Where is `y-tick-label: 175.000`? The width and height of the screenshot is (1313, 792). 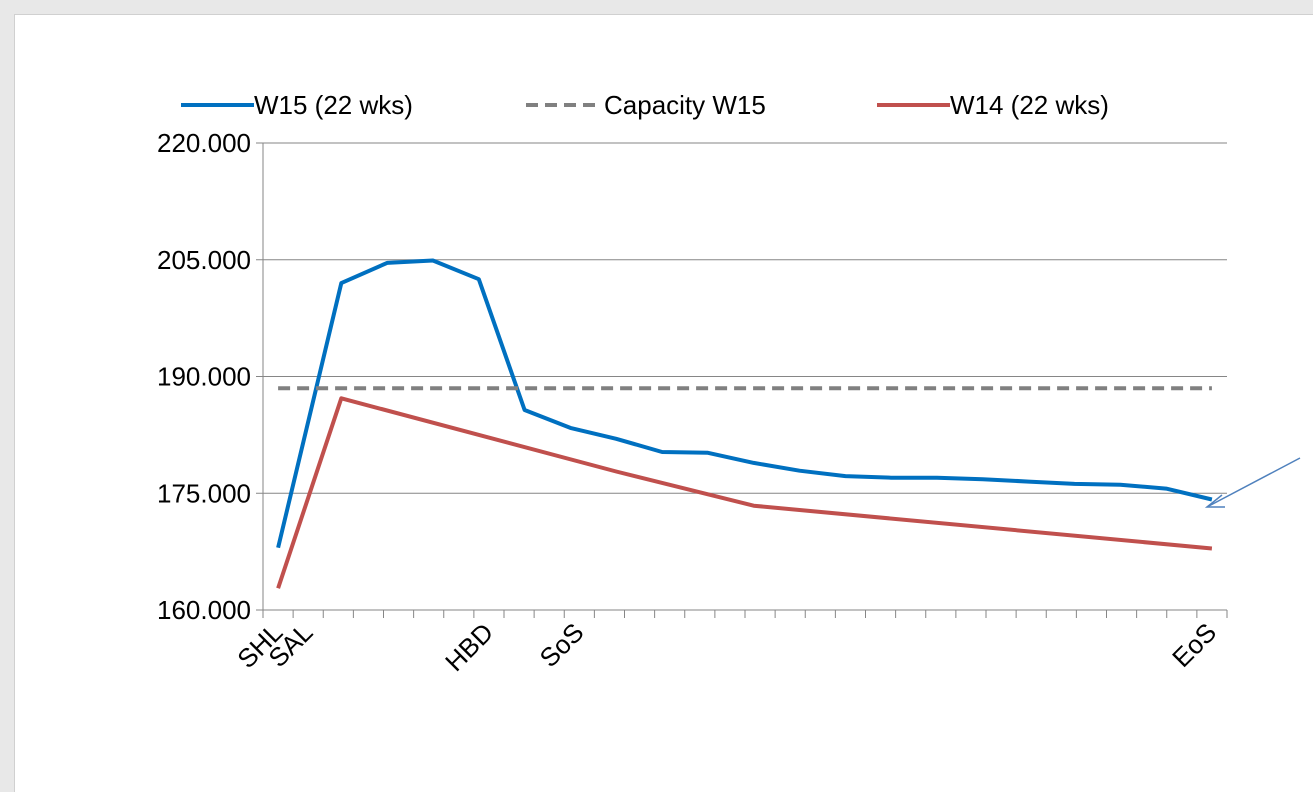
y-tick-label: 175.000 is located at coordinates (204, 493).